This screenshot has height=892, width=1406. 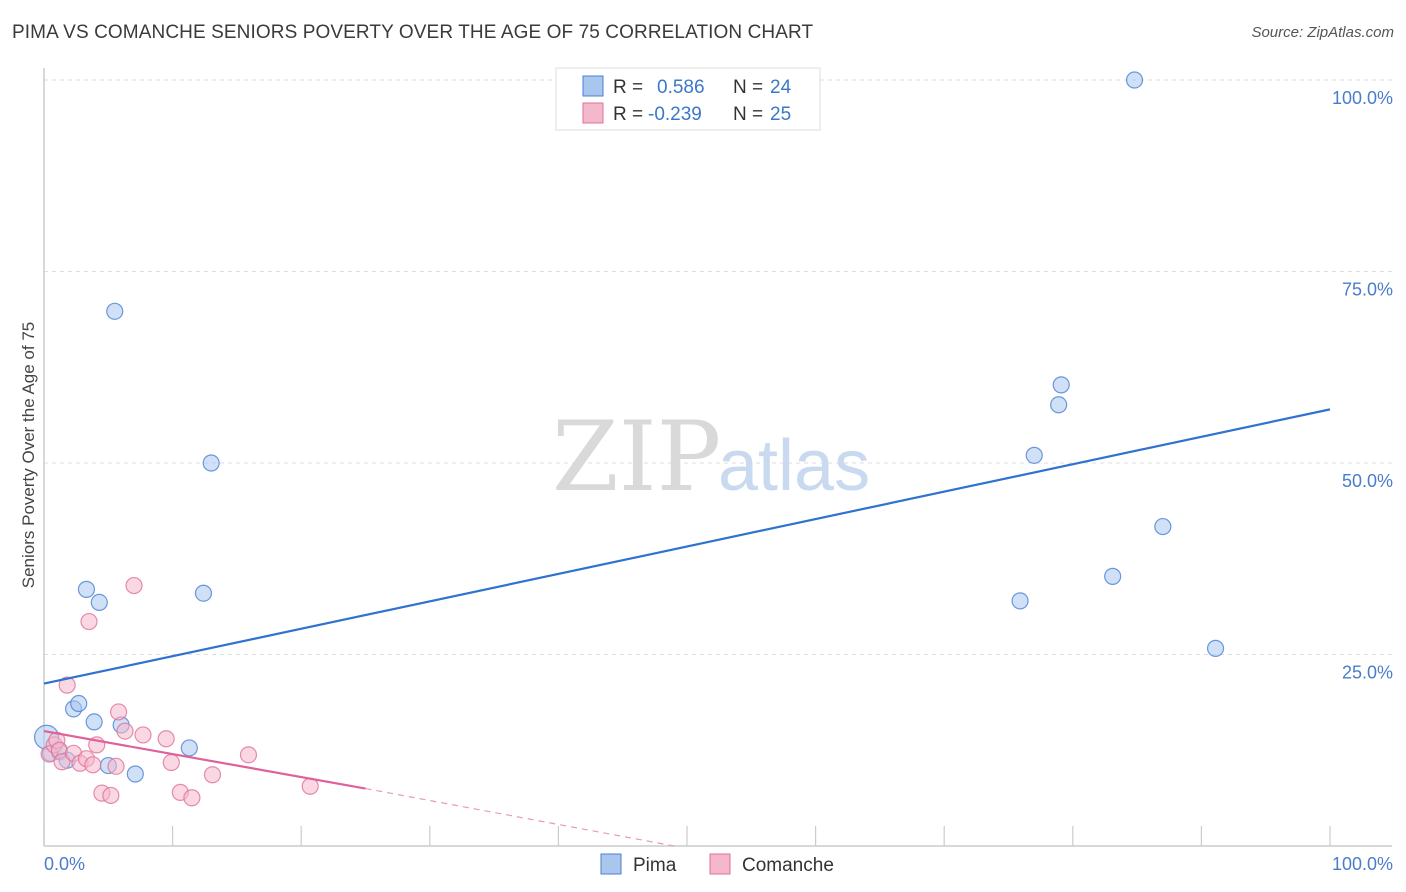 I want to click on bottom-legend-label-pima: Pima, so click(x=655, y=865).